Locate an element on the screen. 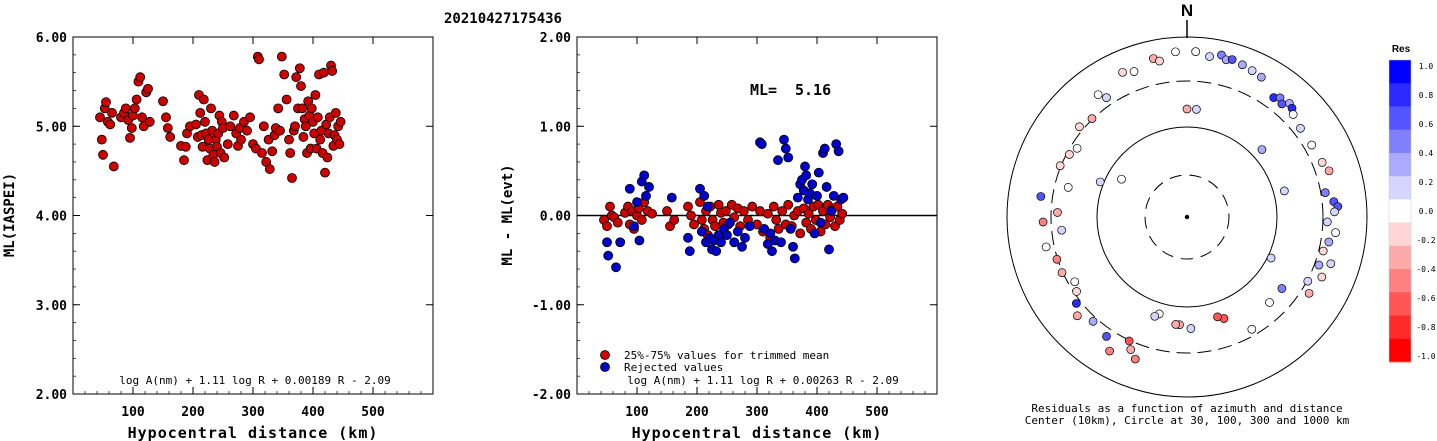 This screenshot has height=441, width=1437. chart2-xtick-label: 500 is located at coordinates (877, 412).